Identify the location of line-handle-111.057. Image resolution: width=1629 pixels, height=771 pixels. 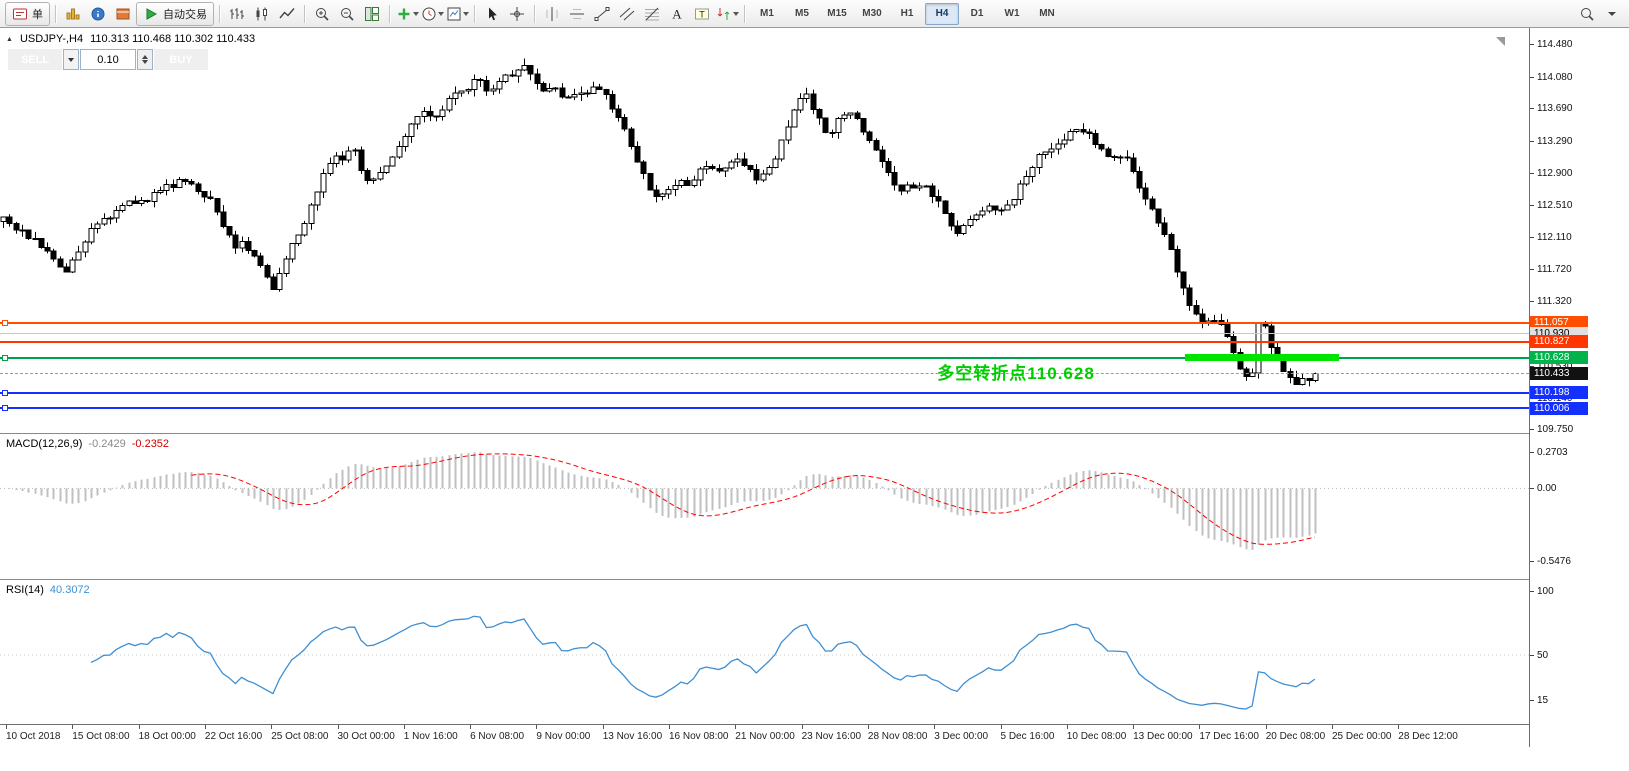
(5, 322).